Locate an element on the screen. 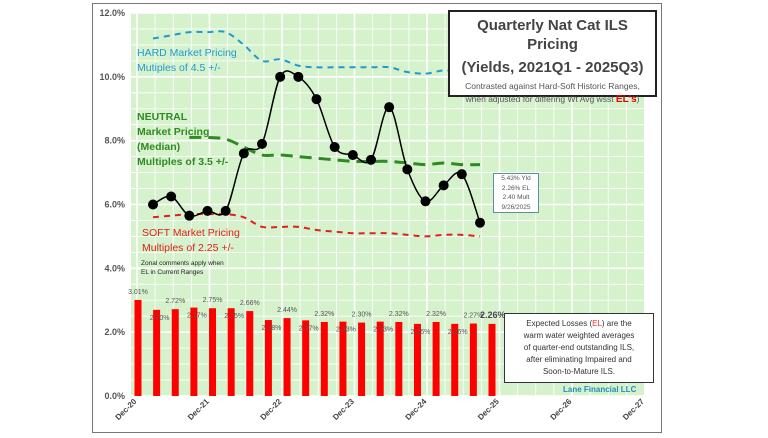 Image resolution: width=768 pixels, height=438 pixels. x-tick-label: Dec-22 is located at coordinates (270, 409).